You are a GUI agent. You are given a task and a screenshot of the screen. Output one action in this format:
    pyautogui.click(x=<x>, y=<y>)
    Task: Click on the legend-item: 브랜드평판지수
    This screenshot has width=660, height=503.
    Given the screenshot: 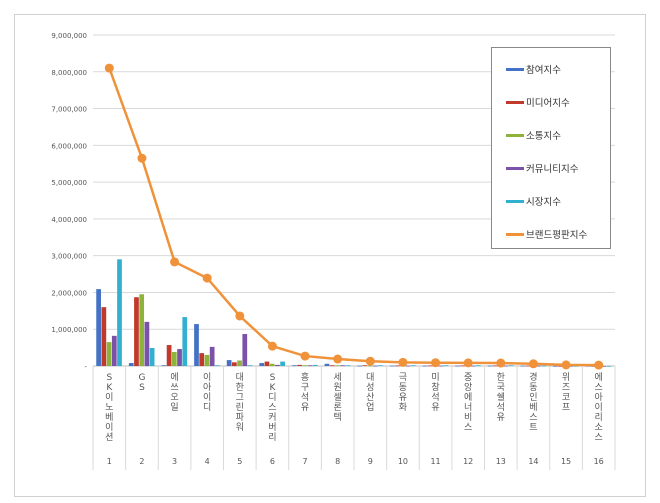 What is the action you would take?
    pyautogui.click(x=546, y=234)
    